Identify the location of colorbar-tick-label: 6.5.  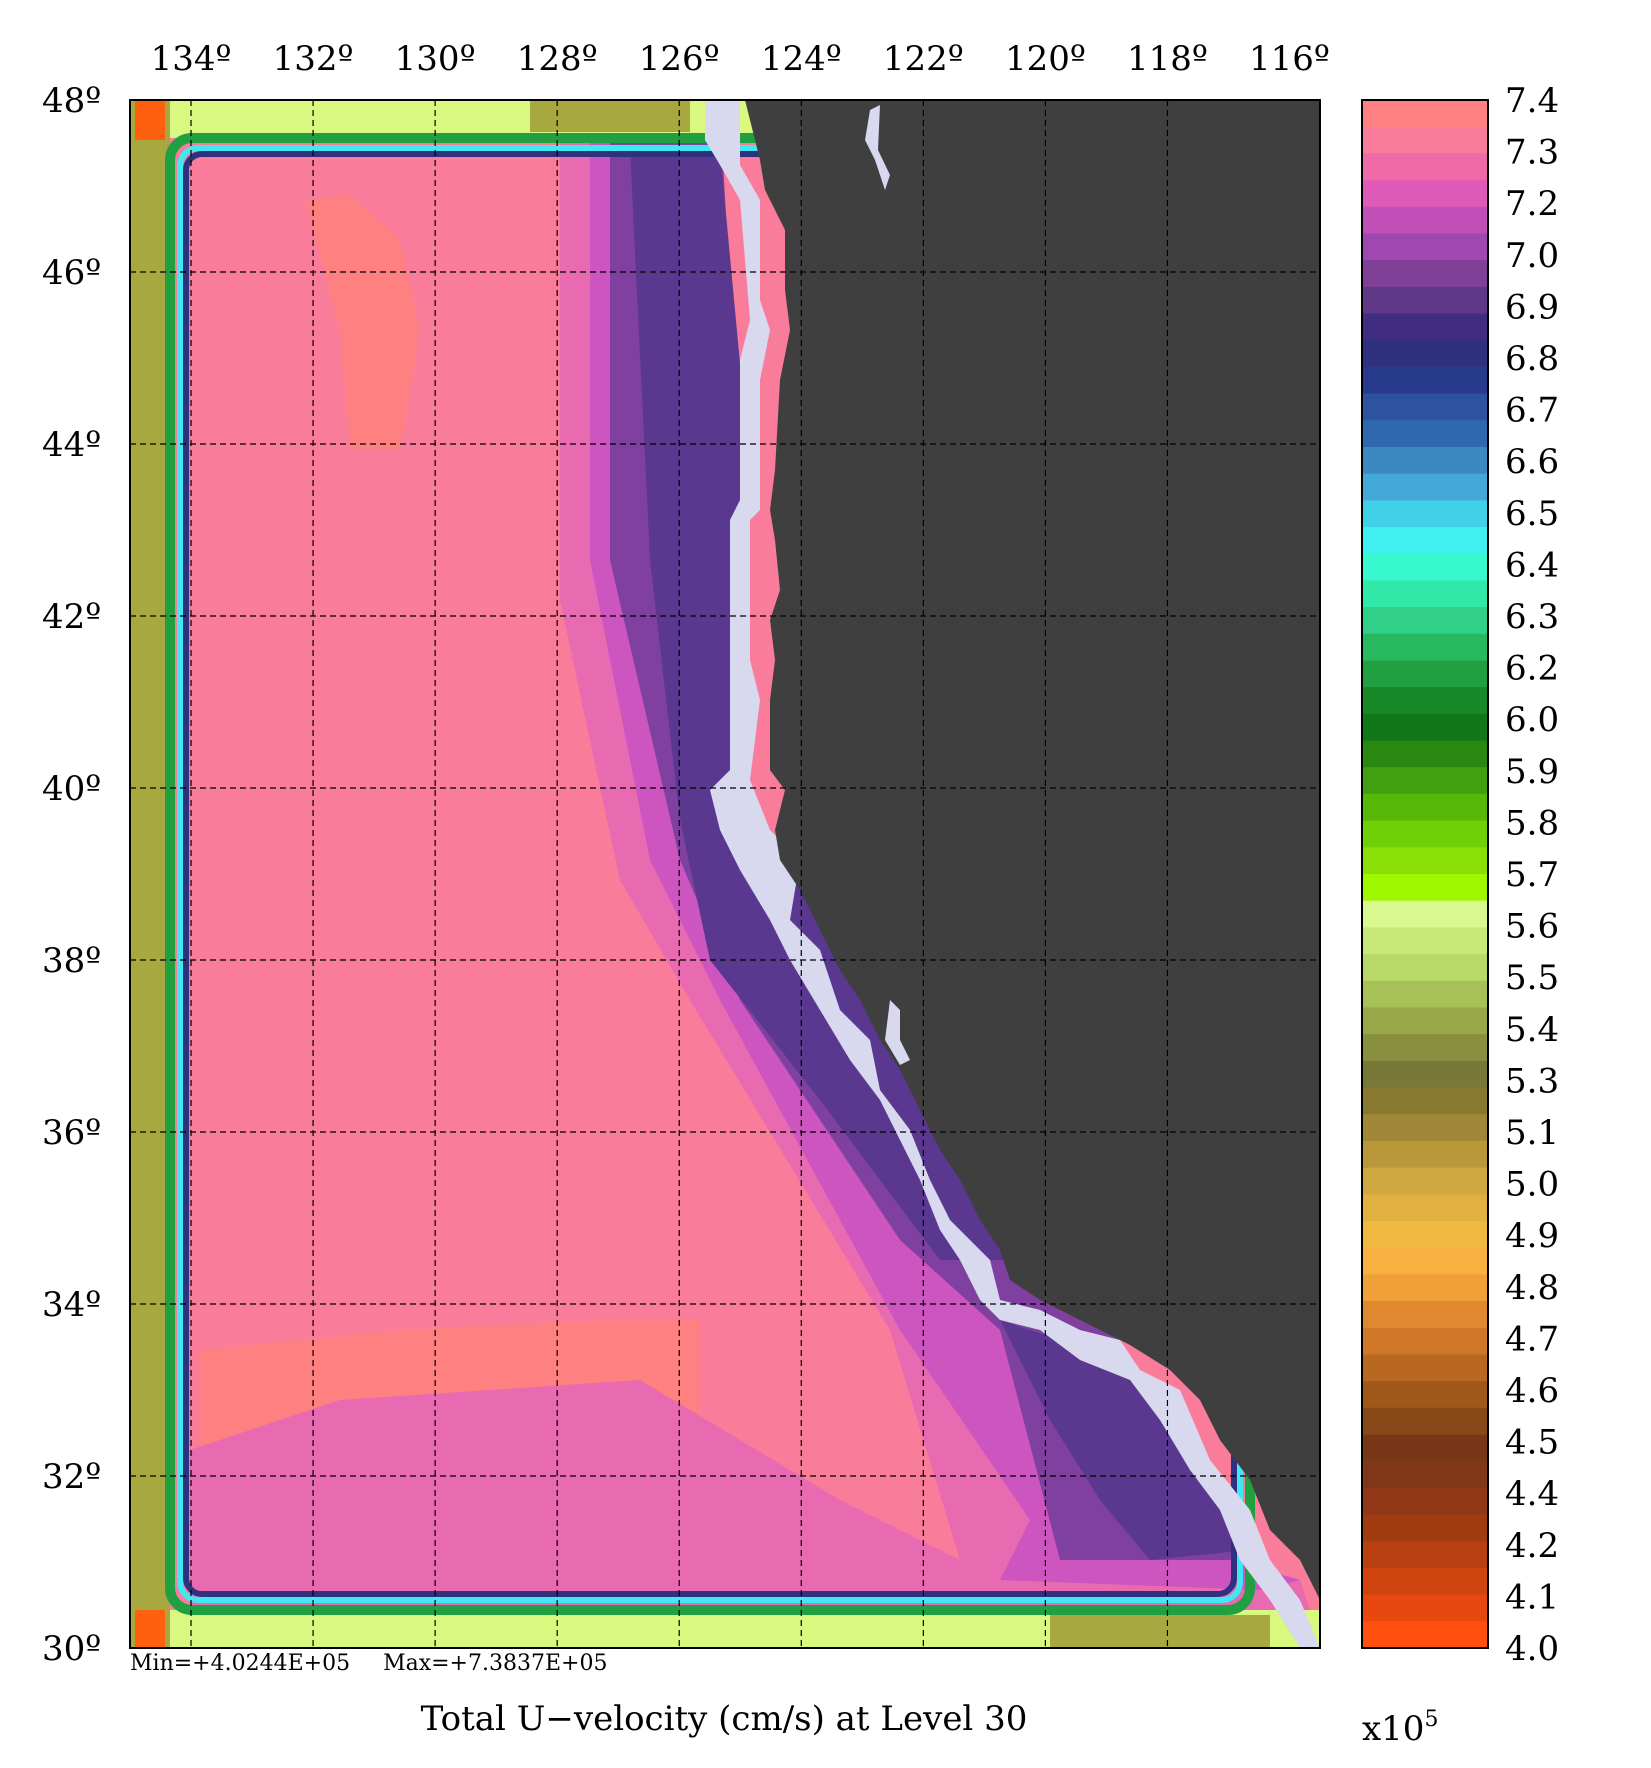
(1532, 514).